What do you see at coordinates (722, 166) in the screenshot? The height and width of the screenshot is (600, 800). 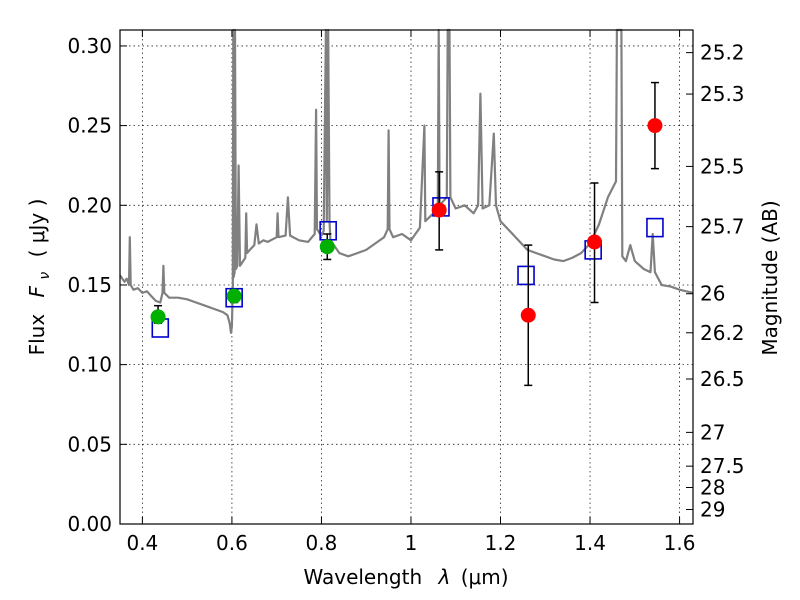 I see `y2-tick-label: 25.5` at bounding box center [722, 166].